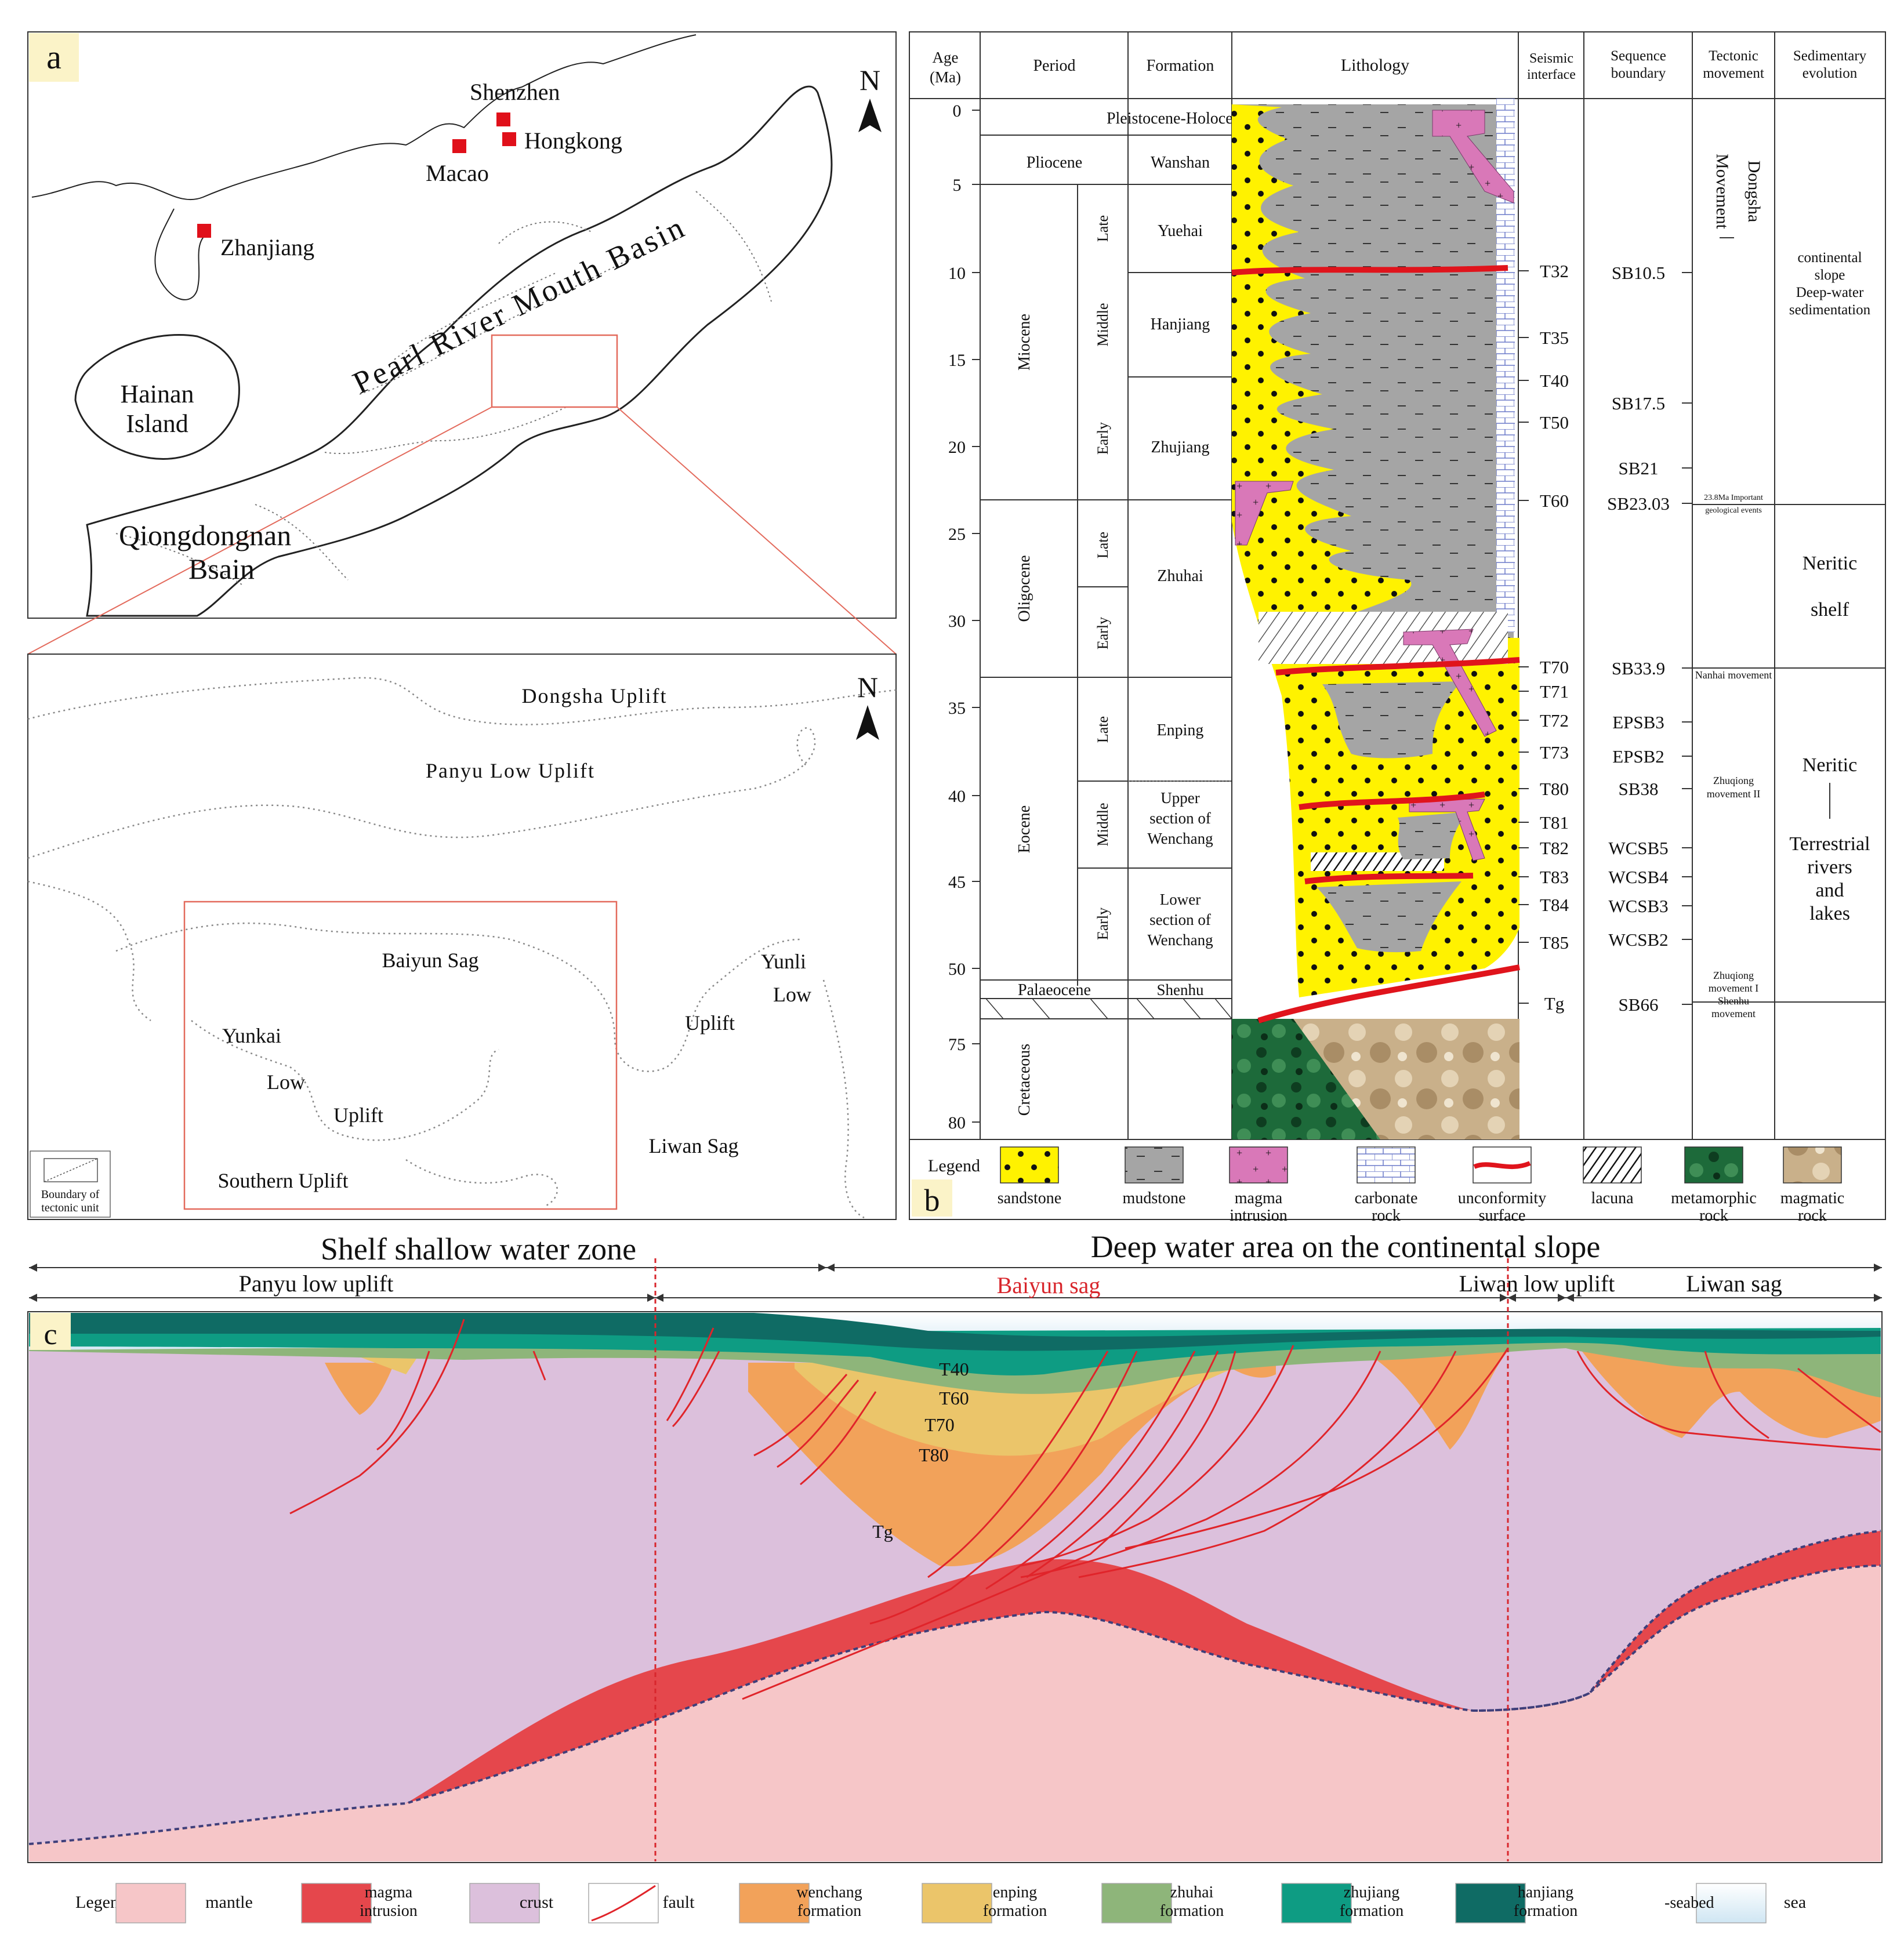 Image resolution: width=1904 pixels, height=1942 pixels. What do you see at coordinates (1554, 905) in the screenshot?
I see `seismic-label: T84` at bounding box center [1554, 905].